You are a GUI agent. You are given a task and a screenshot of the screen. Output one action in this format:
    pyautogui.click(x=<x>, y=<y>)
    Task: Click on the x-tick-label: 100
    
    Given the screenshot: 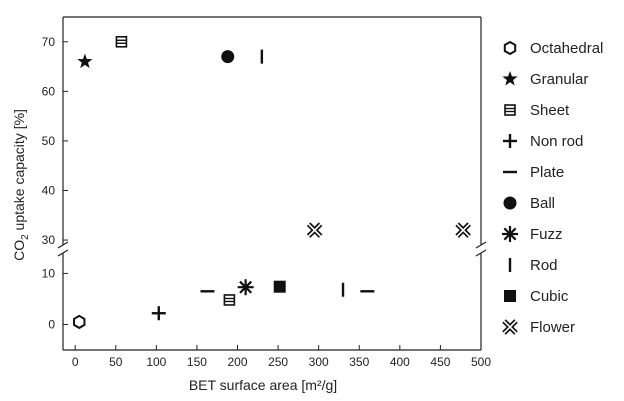 What is the action you would take?
    pyautogui.click(x=156, y=362)
    